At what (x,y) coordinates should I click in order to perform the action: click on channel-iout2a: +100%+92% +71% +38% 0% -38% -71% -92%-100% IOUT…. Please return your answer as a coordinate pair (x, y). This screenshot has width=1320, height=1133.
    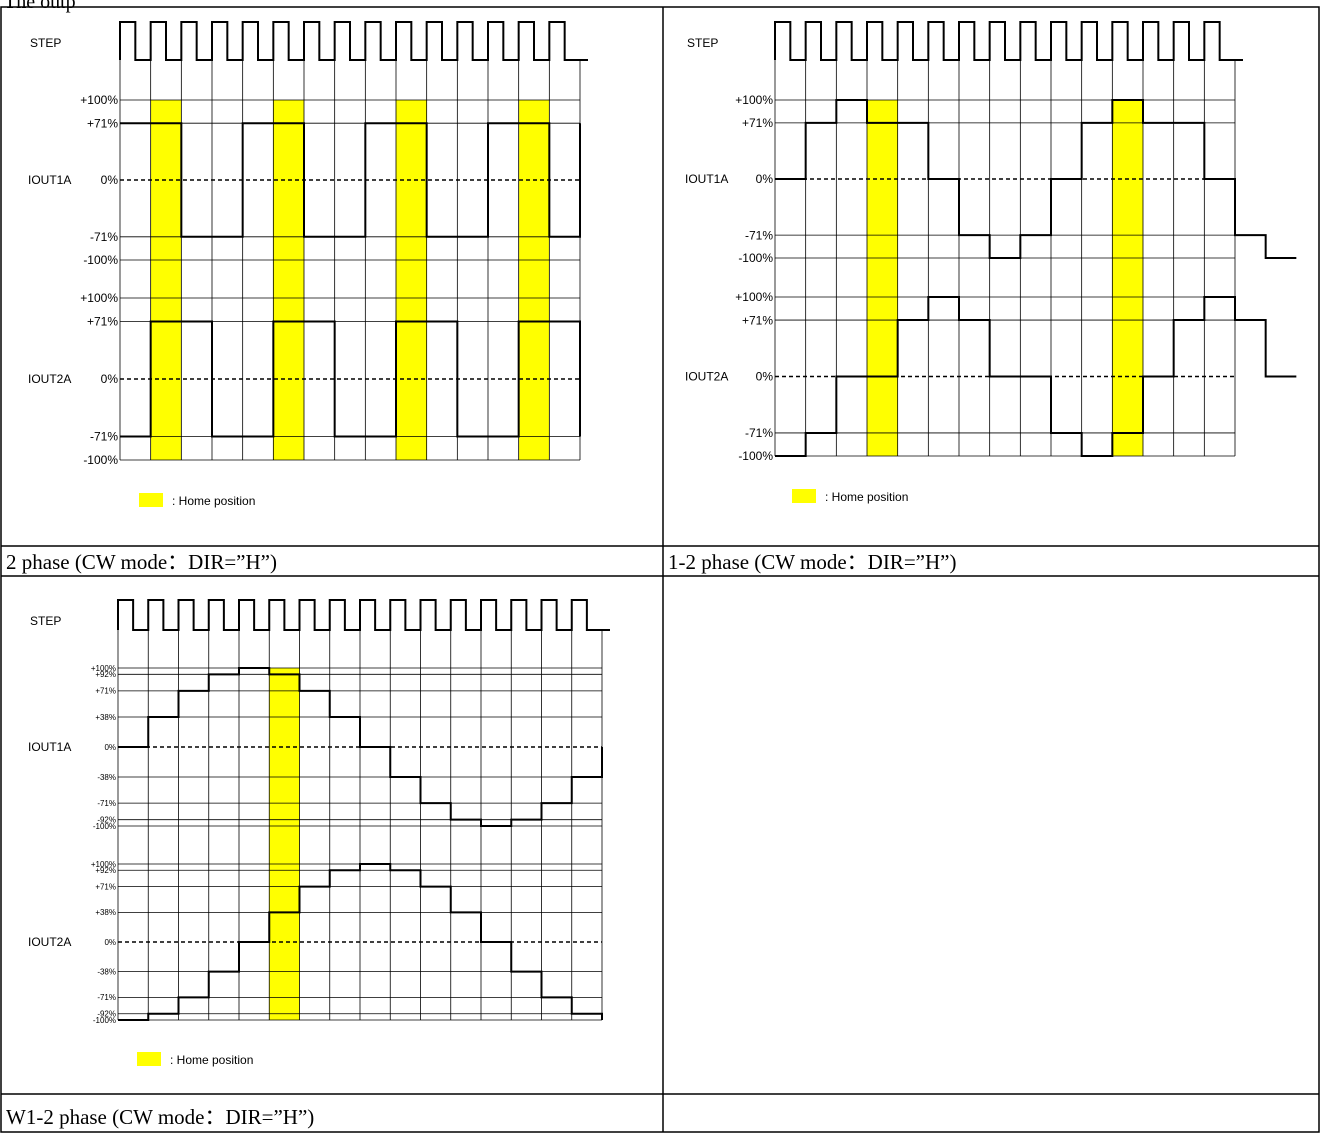
    Looking at the image, I should click on (315, 942).